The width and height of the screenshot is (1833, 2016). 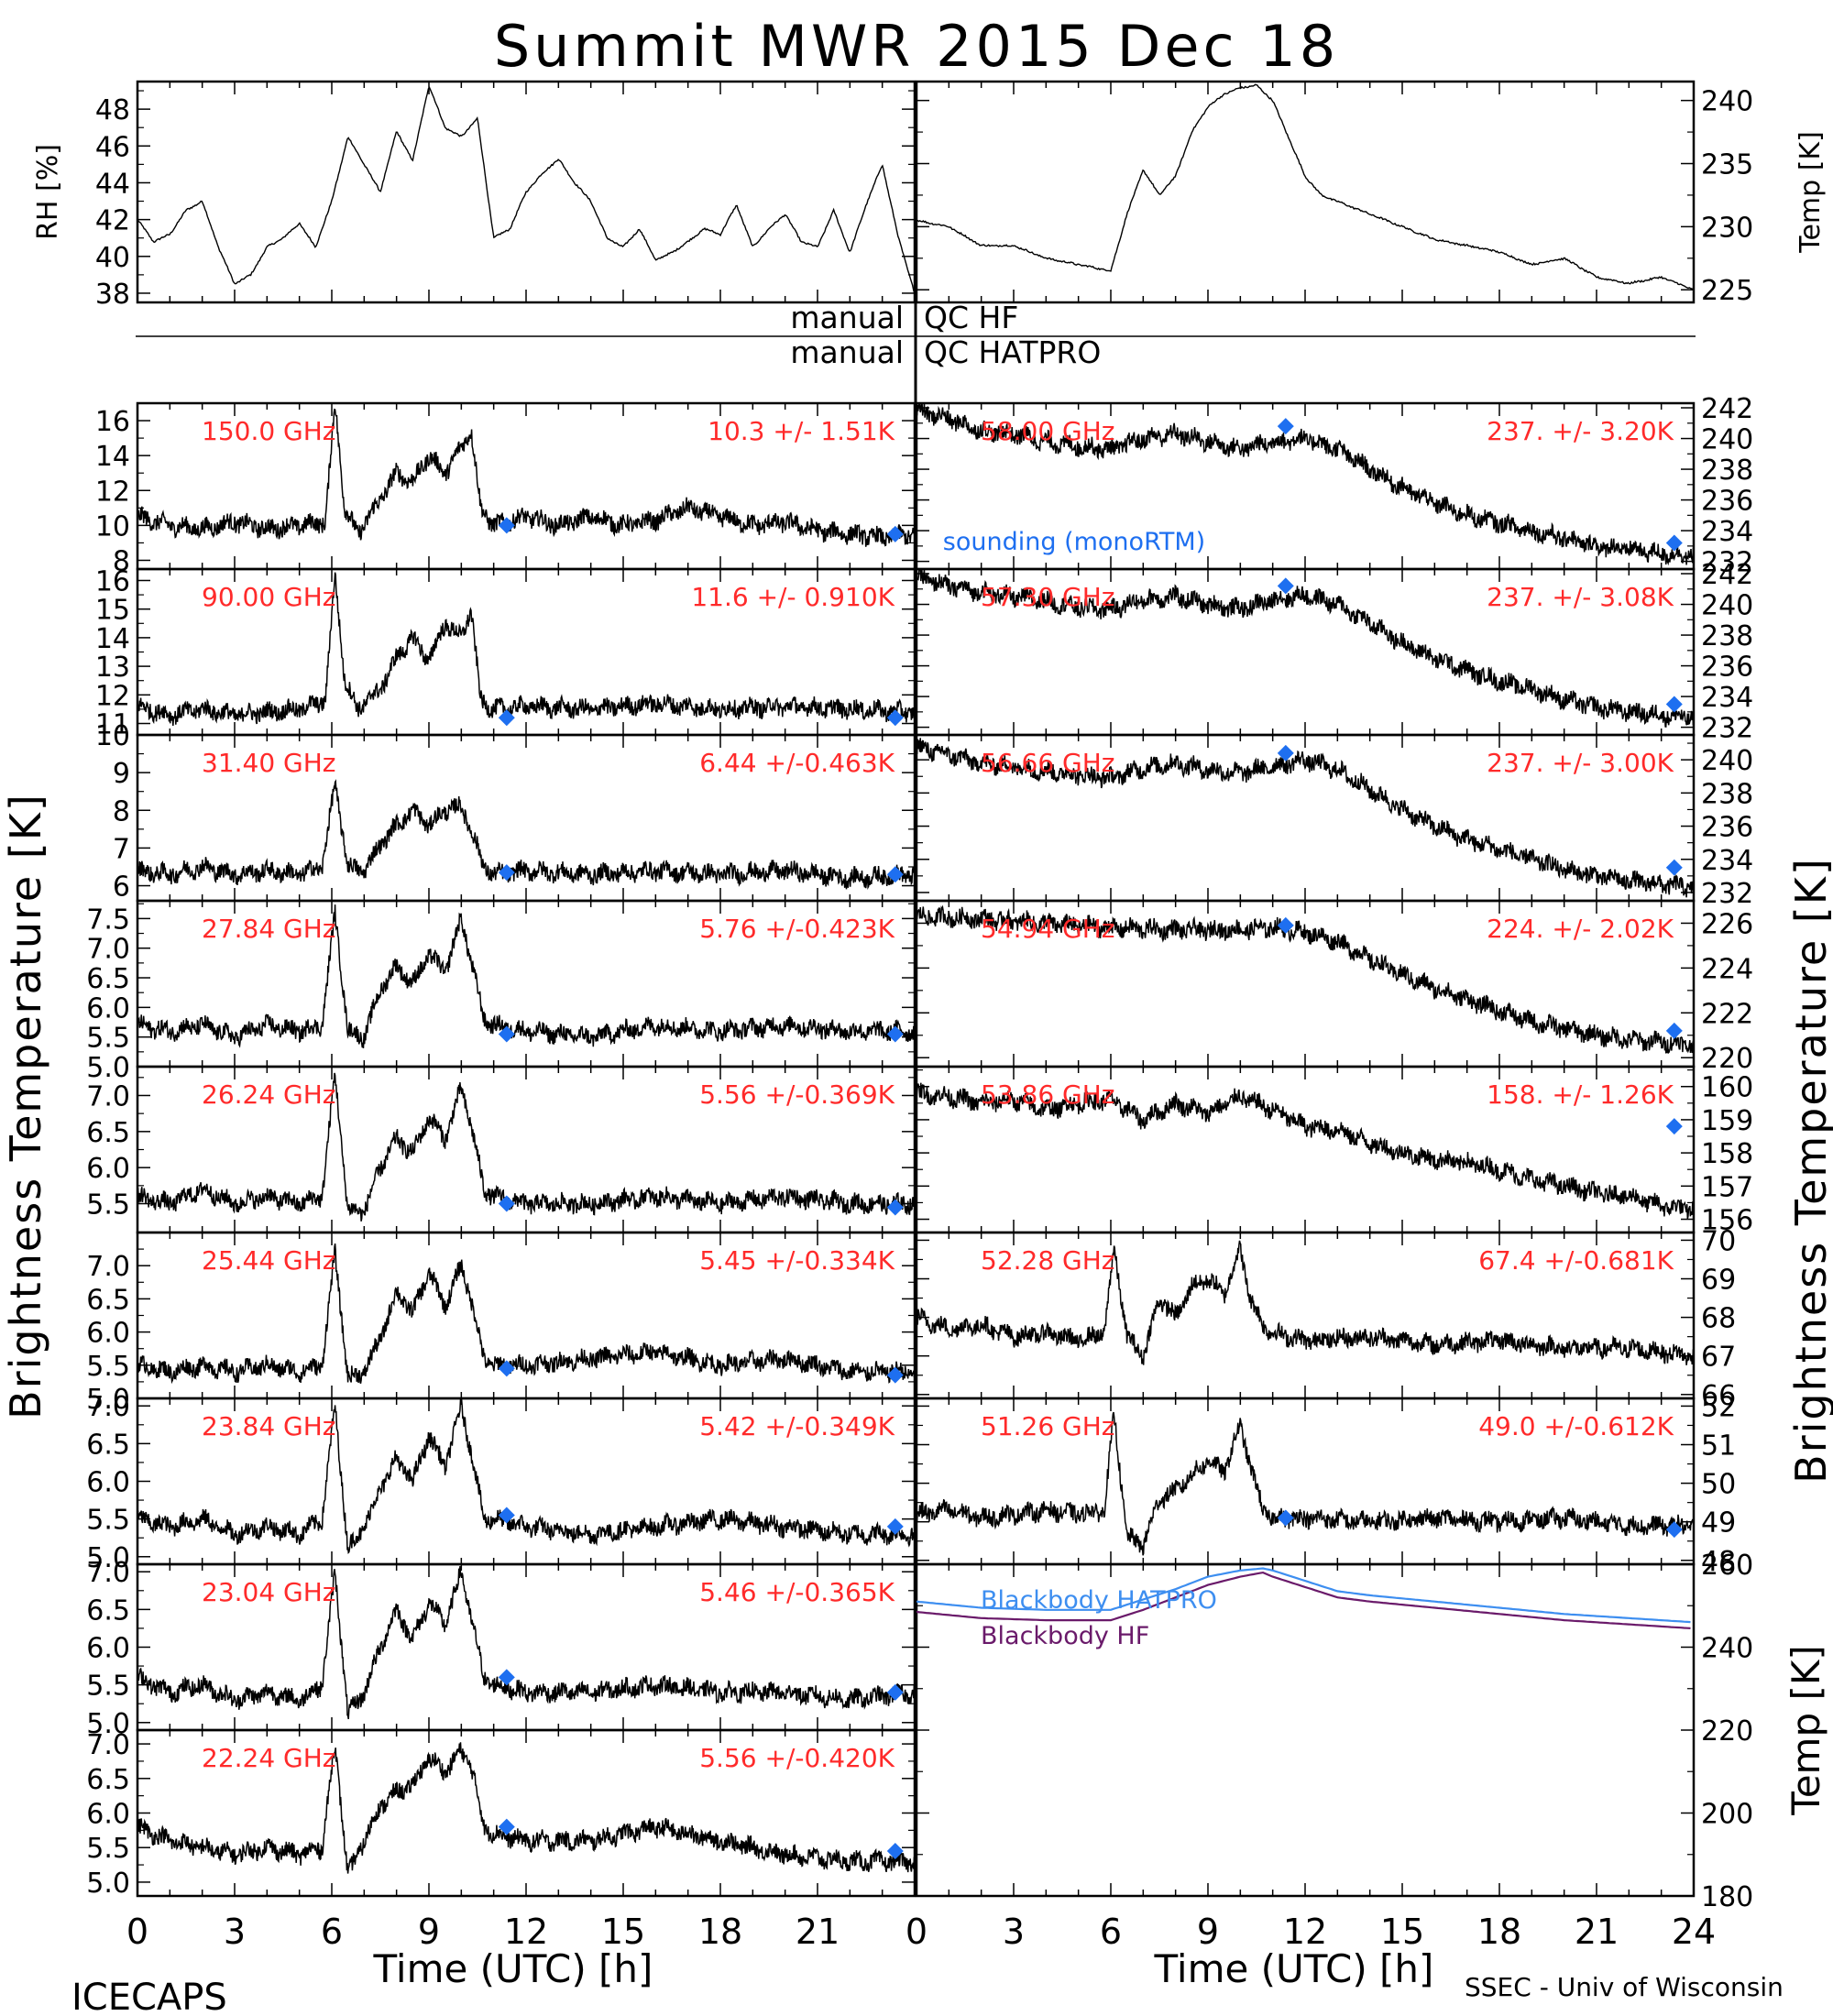 What do you see at coordinates (112, 736) in the screenshot?
I see `y-tick-label: 10` at bounding box center [112, 736].